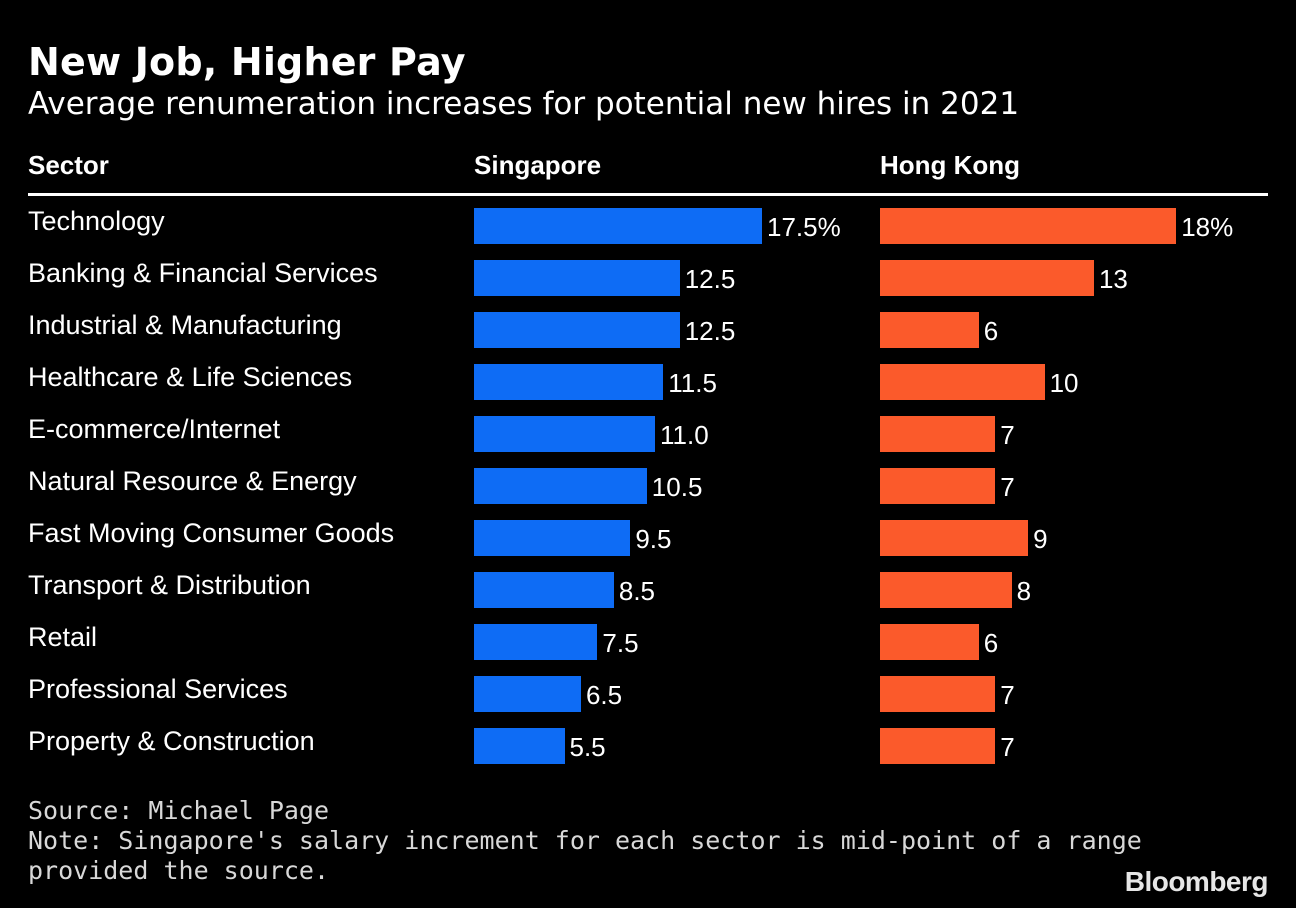 This screenshot has height=908, width=1296. I want to click on hong-kong-column-header: Hong Kong, so click(950, 165).